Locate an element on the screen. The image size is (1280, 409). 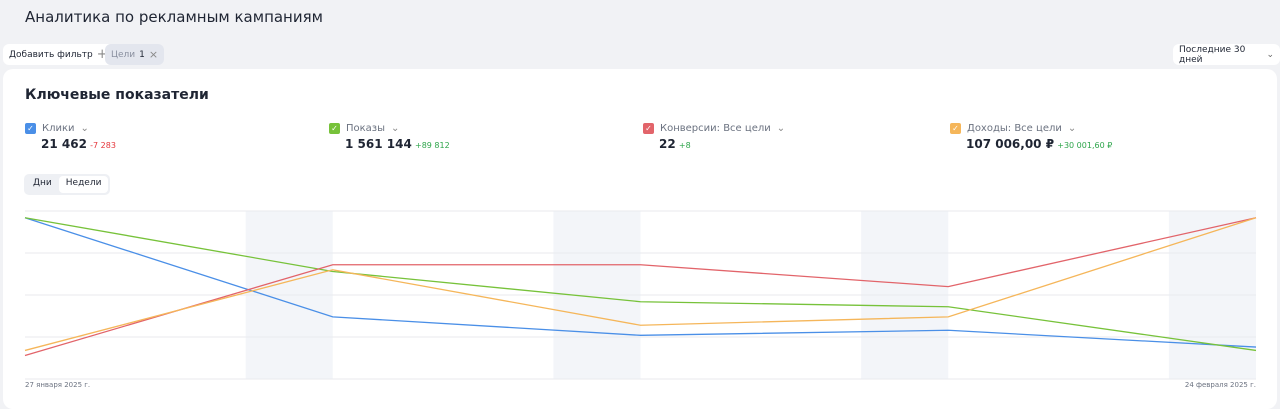
metric-value: 22 is located at coordinates (667, 144).